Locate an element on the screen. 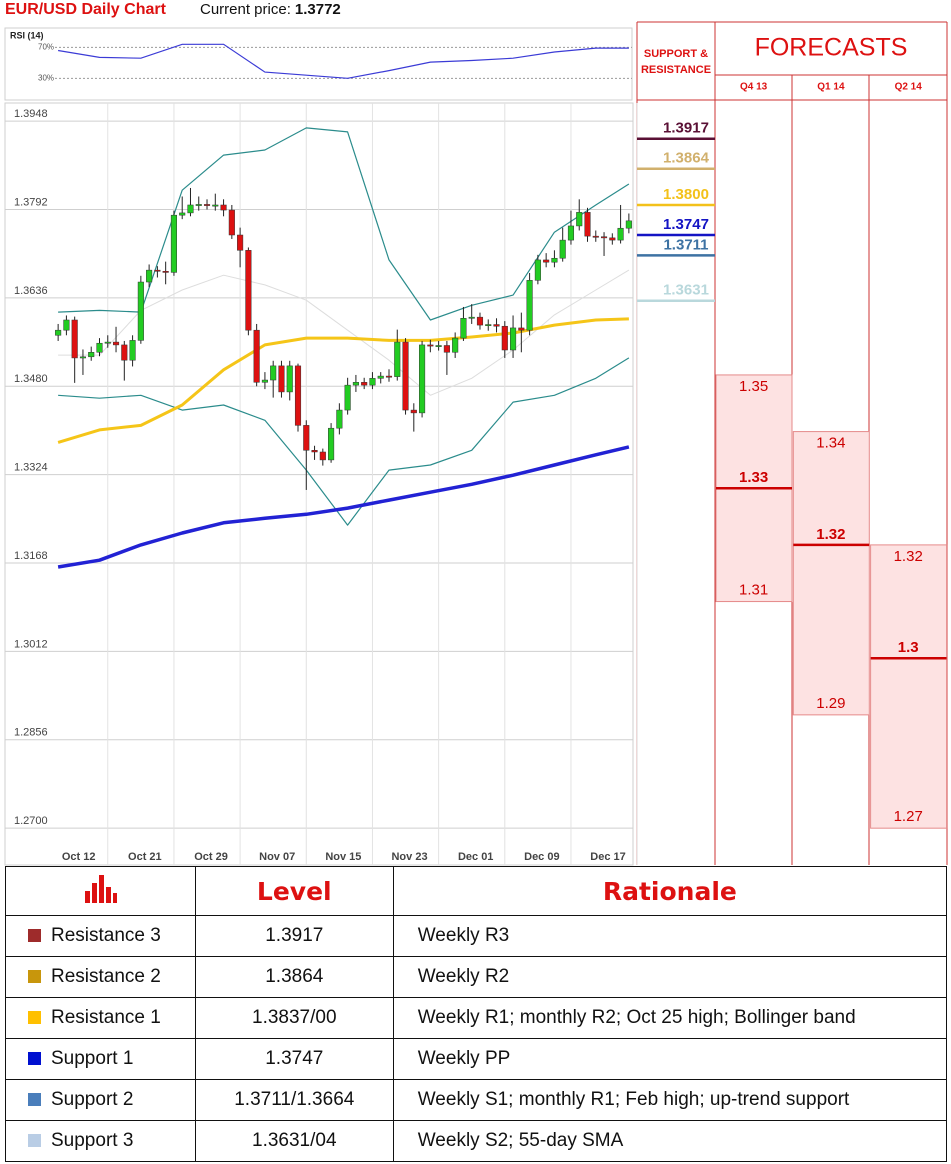  name-cell: Support 2 is located at coordinates (100, 1100).